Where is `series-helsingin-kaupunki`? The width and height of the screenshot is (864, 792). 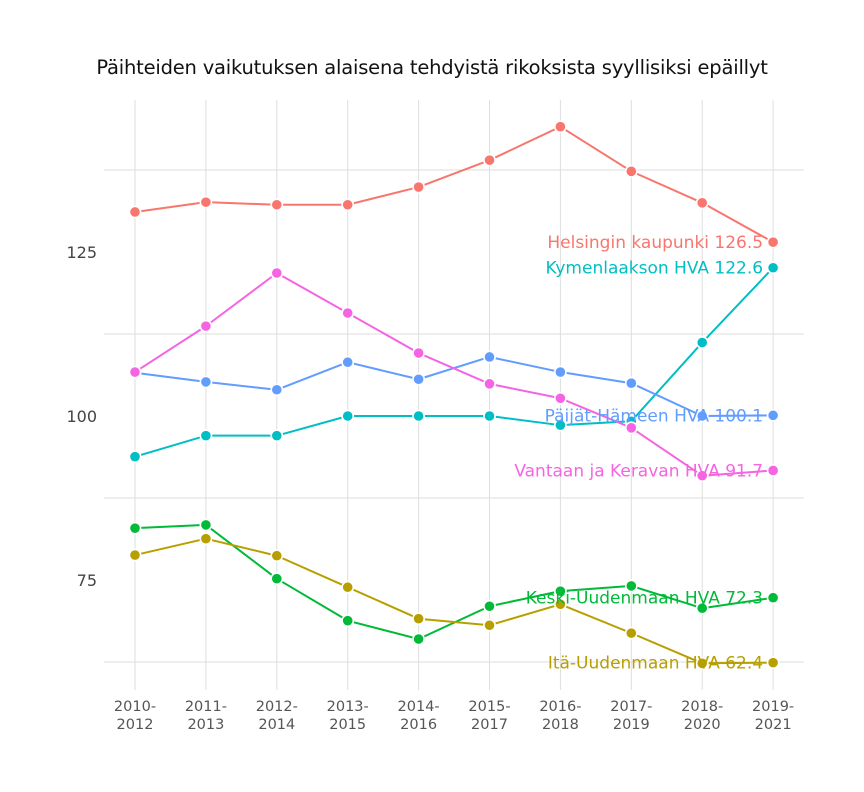 series-helsingin-kaupunki is located at coordinates (454, 184).